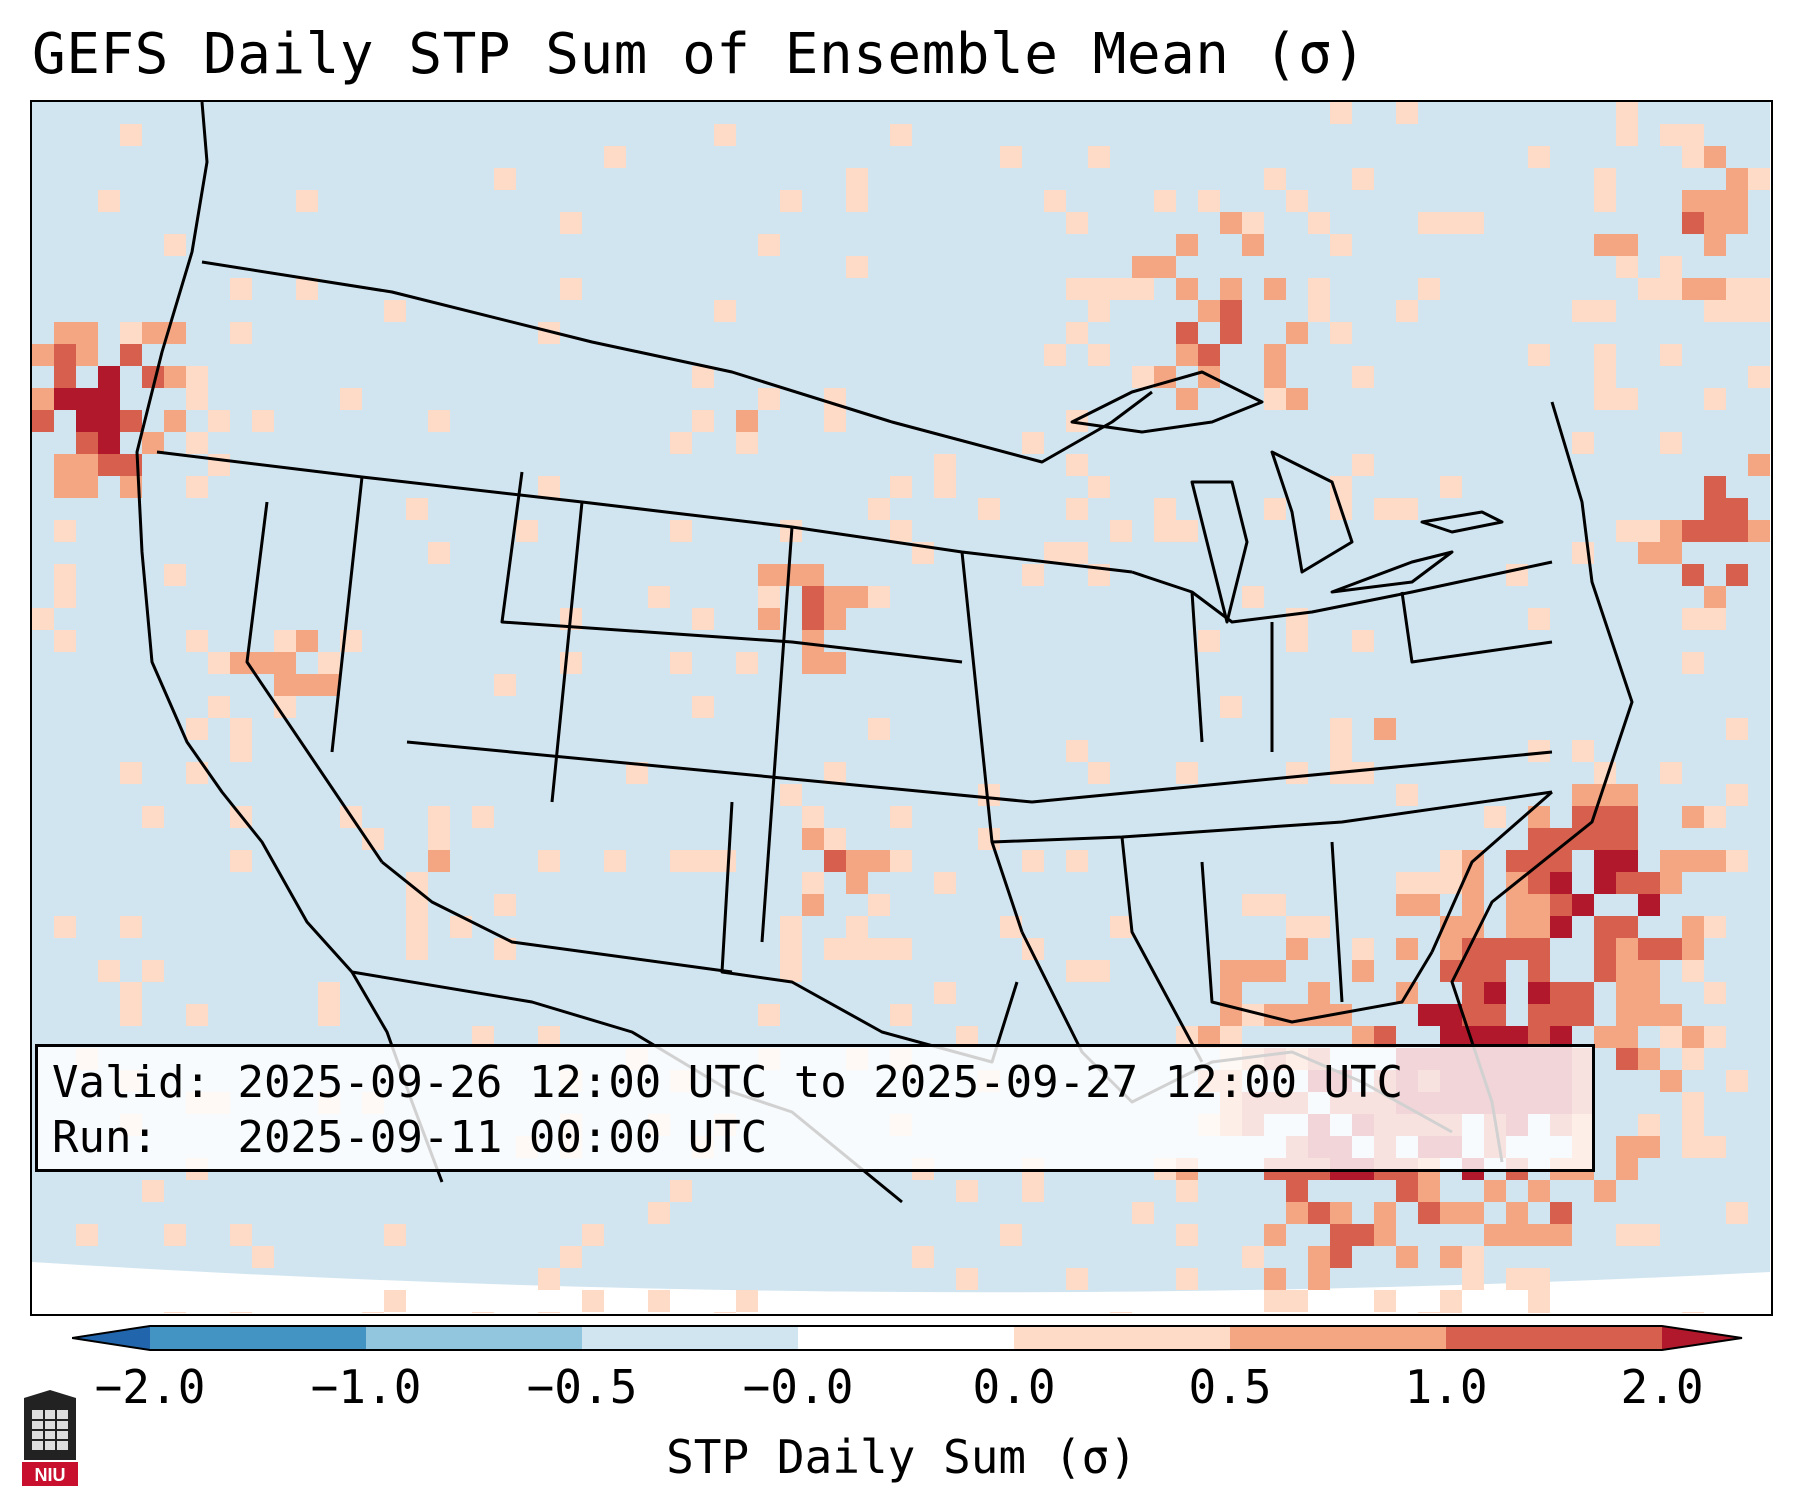 The image size is (1803, 1506). I want to click on colorbar-outline, so click(907, 1338).